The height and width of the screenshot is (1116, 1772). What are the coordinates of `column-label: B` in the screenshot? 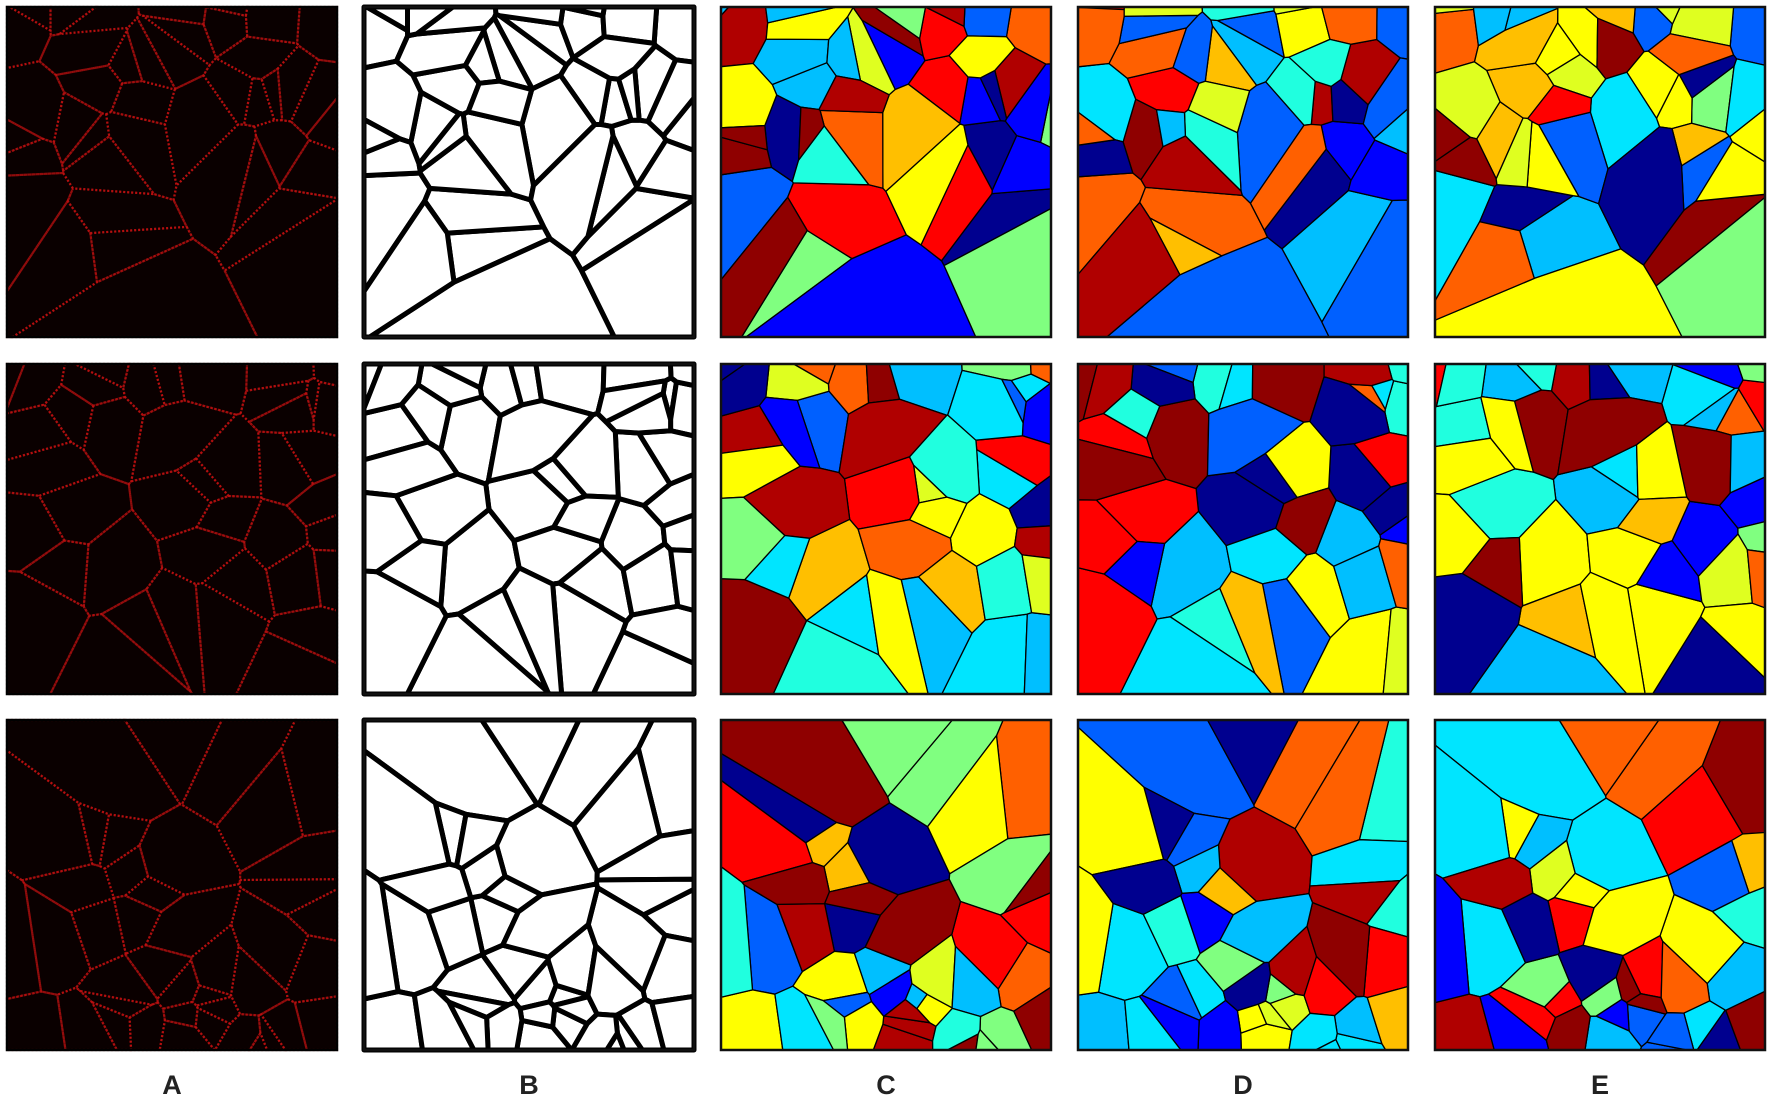 It's located at (529, 1085).